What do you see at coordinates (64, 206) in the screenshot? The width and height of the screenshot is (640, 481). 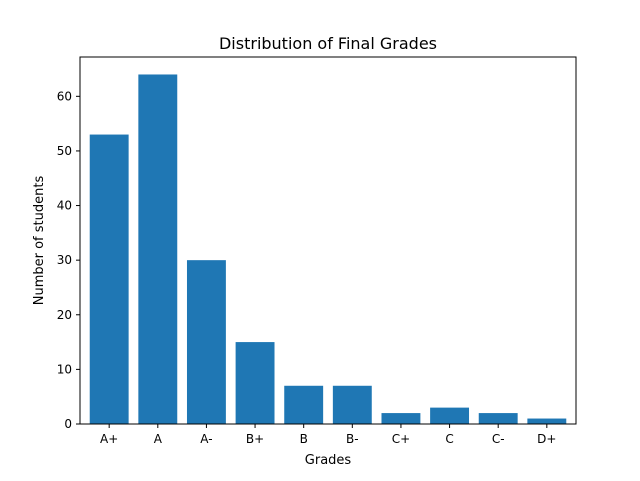 I see `y-tick-label: 40` at bounding box center [64, 206].